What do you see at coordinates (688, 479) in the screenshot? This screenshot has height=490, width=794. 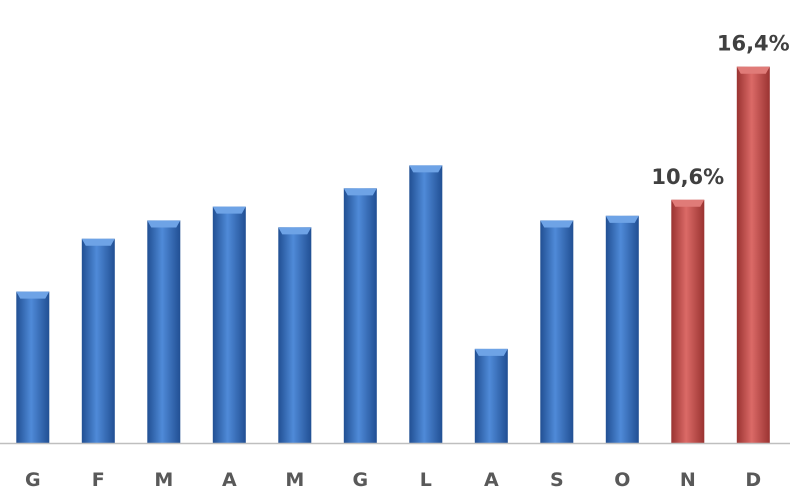 I see `x-tick-label-10: N` at bounding box center [688, 479].